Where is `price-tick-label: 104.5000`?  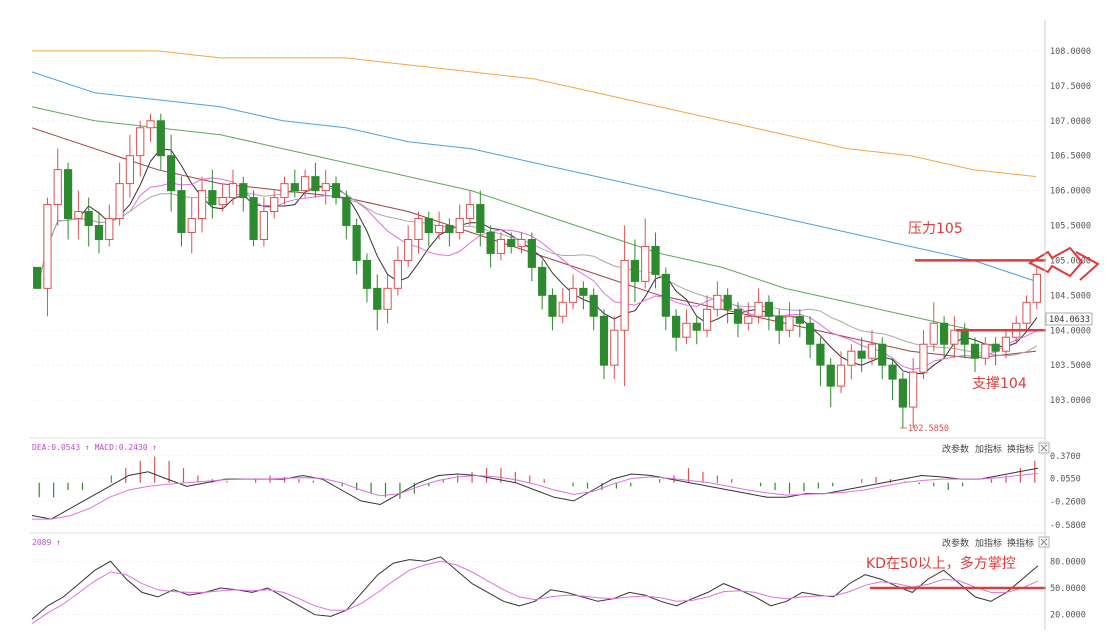 price-tick-label: 104.5000 is located at coordinates (1070, 296).